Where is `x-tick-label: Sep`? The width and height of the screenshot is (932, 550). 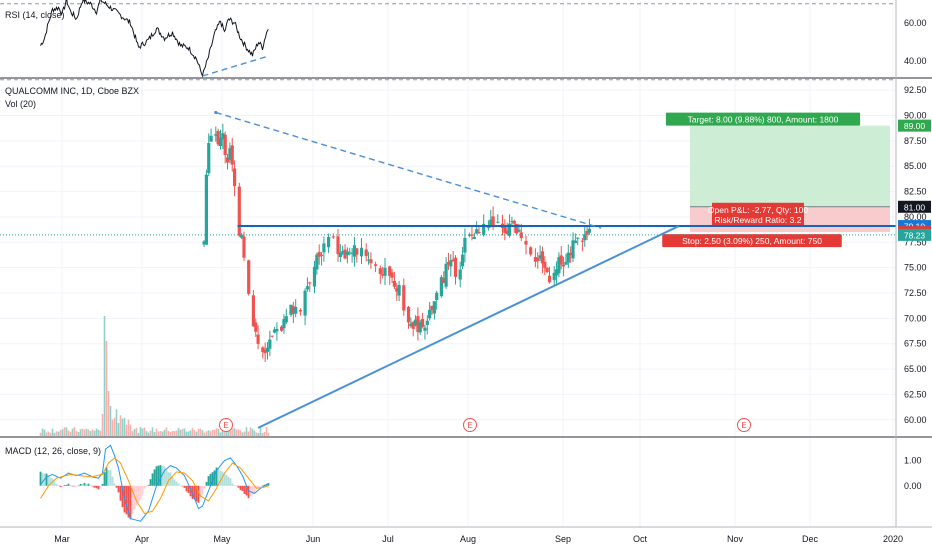
x-tick-label: Sep is located at coordinates (563, 539).